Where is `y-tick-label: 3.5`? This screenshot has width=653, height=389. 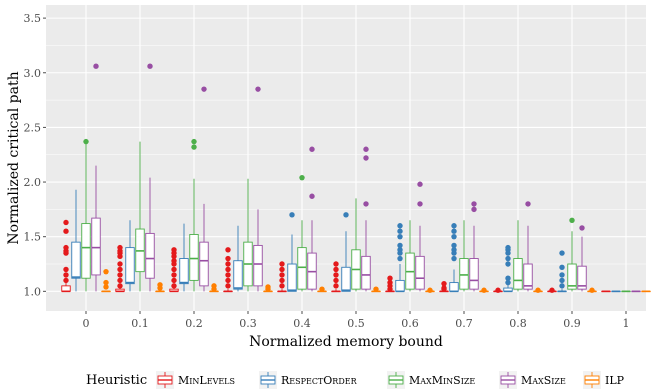
y-tick-label: 3.5 is located at coordinates (33, 18).